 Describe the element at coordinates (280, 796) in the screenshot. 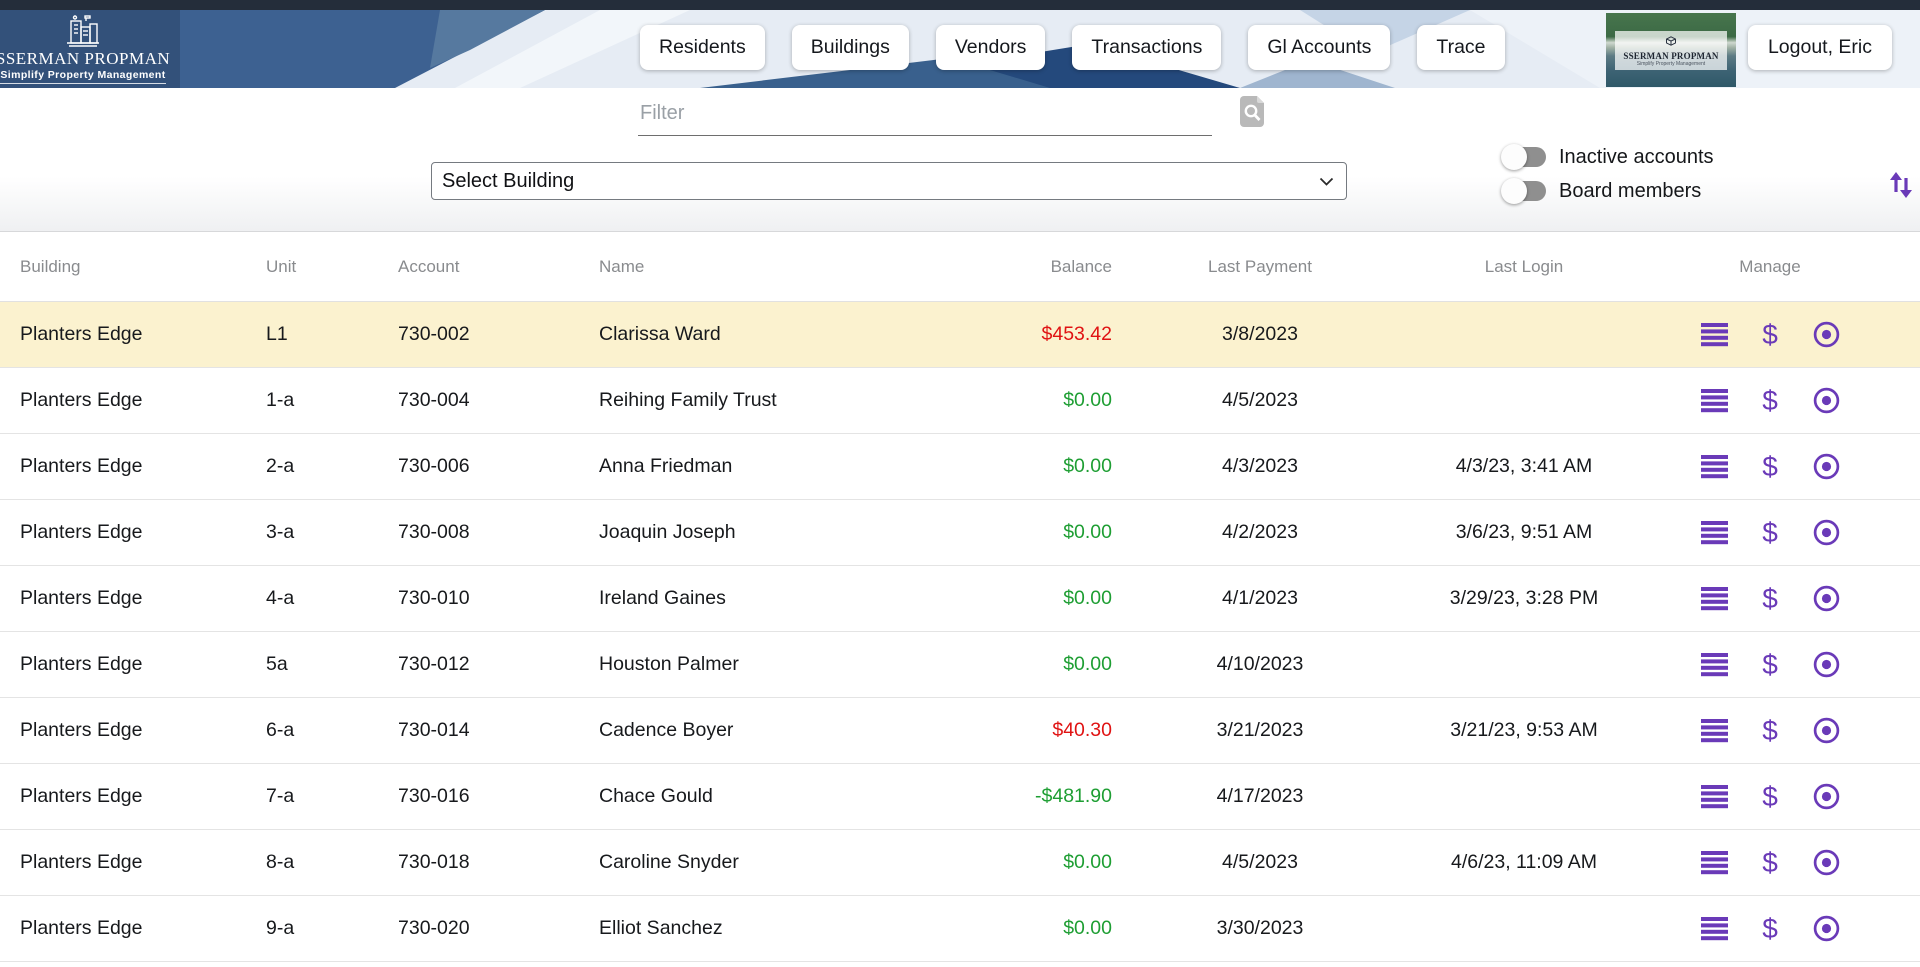

I see `cell-unit: 7-a` at that location.